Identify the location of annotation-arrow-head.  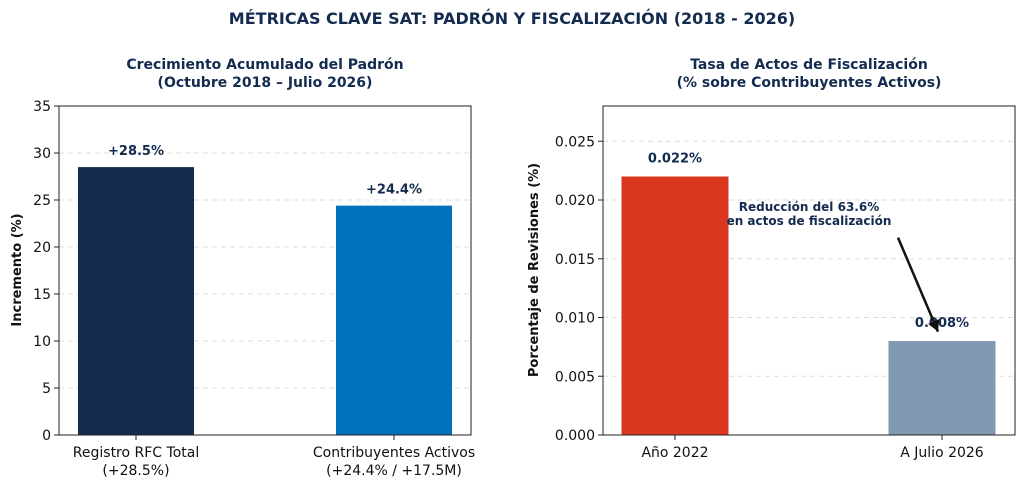
(934, 325).